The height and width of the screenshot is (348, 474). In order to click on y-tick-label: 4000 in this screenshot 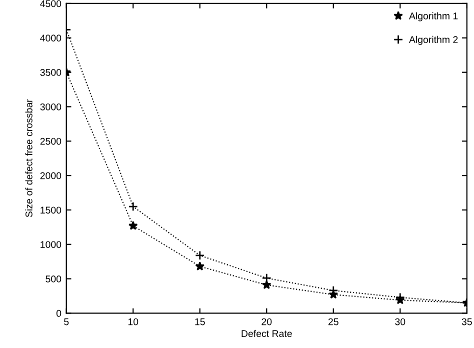, I will do `click(51, 38)`.